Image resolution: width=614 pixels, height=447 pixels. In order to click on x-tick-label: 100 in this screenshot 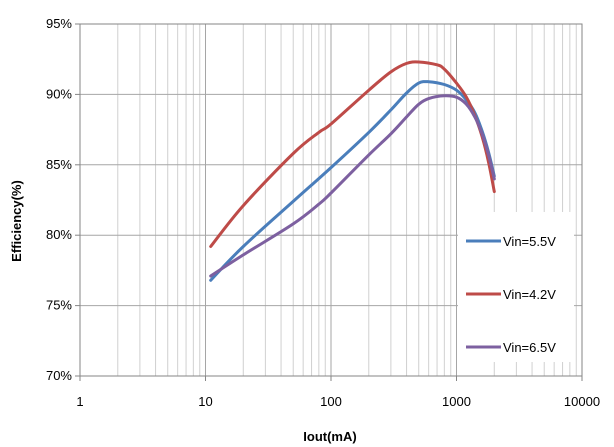, I will do `click(331, 401)`.